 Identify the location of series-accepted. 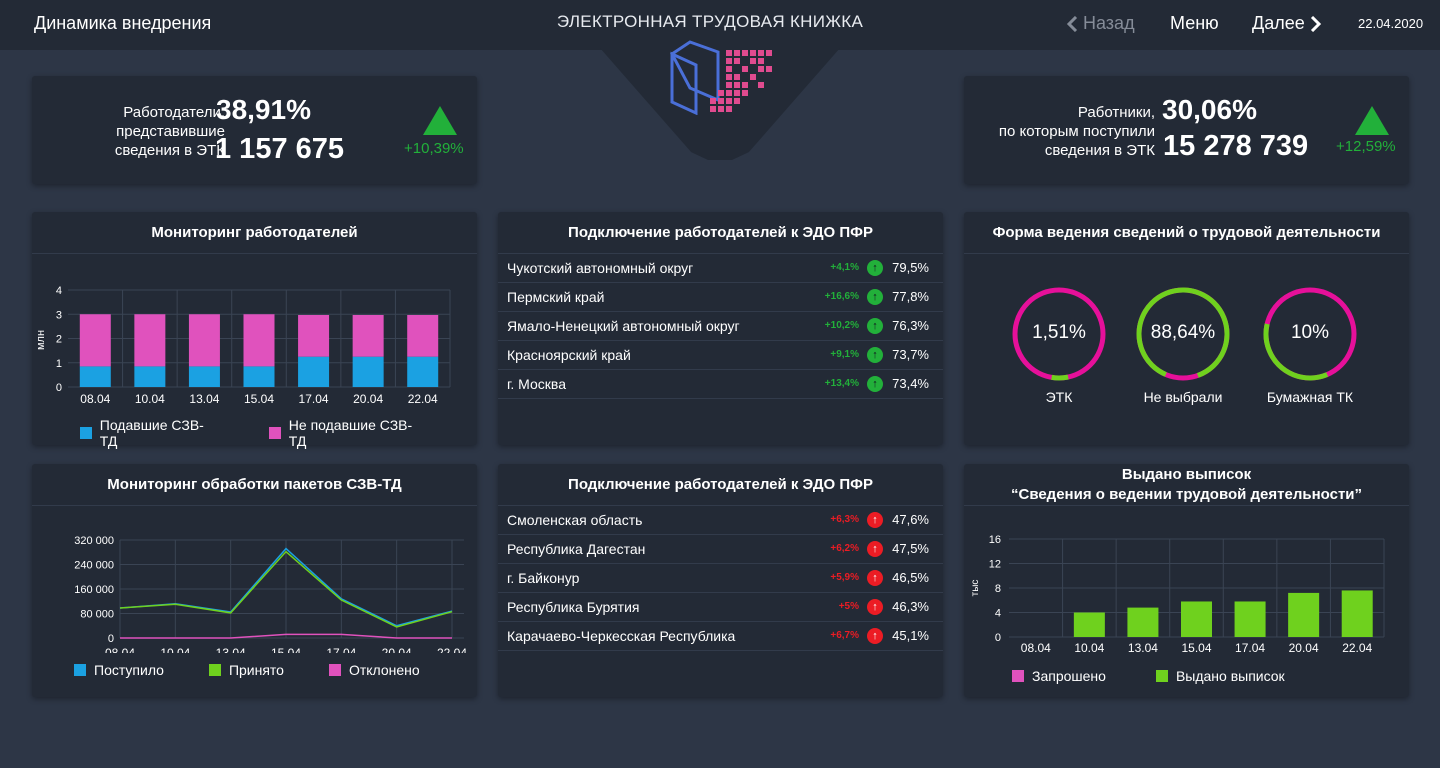
(286, 589).